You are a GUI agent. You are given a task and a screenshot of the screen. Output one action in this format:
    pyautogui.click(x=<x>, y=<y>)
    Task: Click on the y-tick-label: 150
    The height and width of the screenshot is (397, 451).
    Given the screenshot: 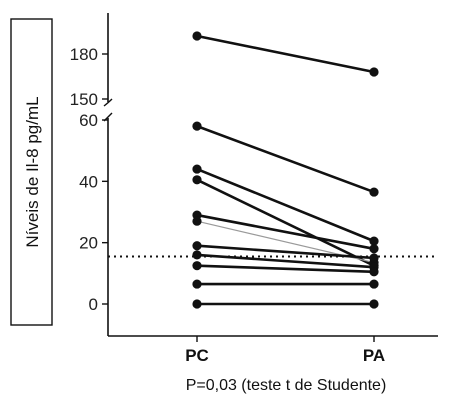 What is the action you would take?
    pyautogui.click(x=84, y=99)
    